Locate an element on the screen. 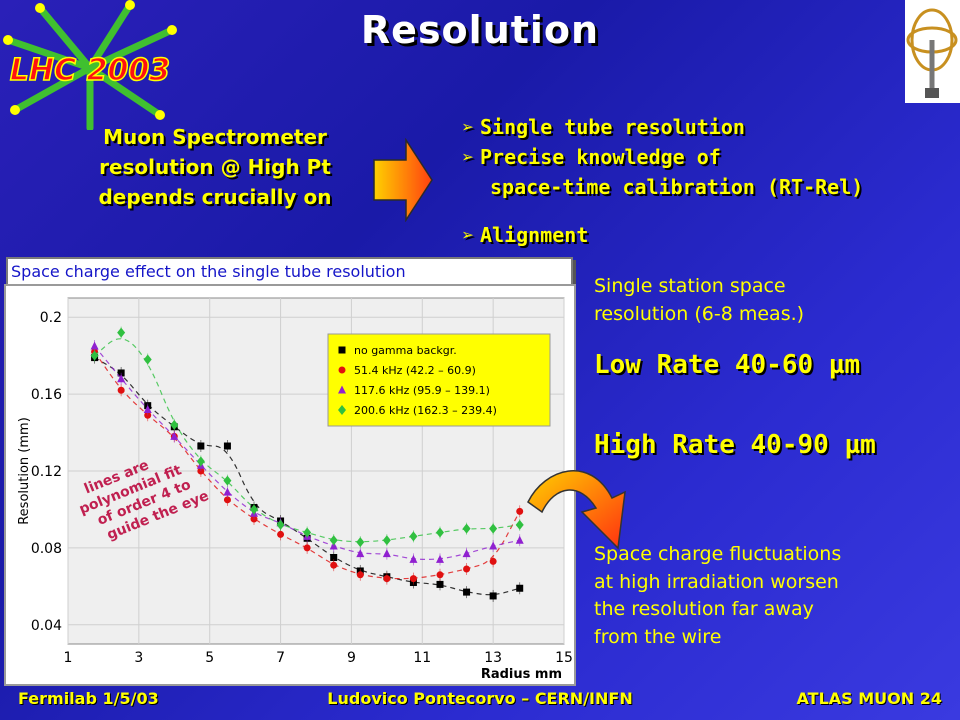 This screenshot has width=960, height=720. station-line: resolution (6-8 meas.) is located at coordinates (699, 313).